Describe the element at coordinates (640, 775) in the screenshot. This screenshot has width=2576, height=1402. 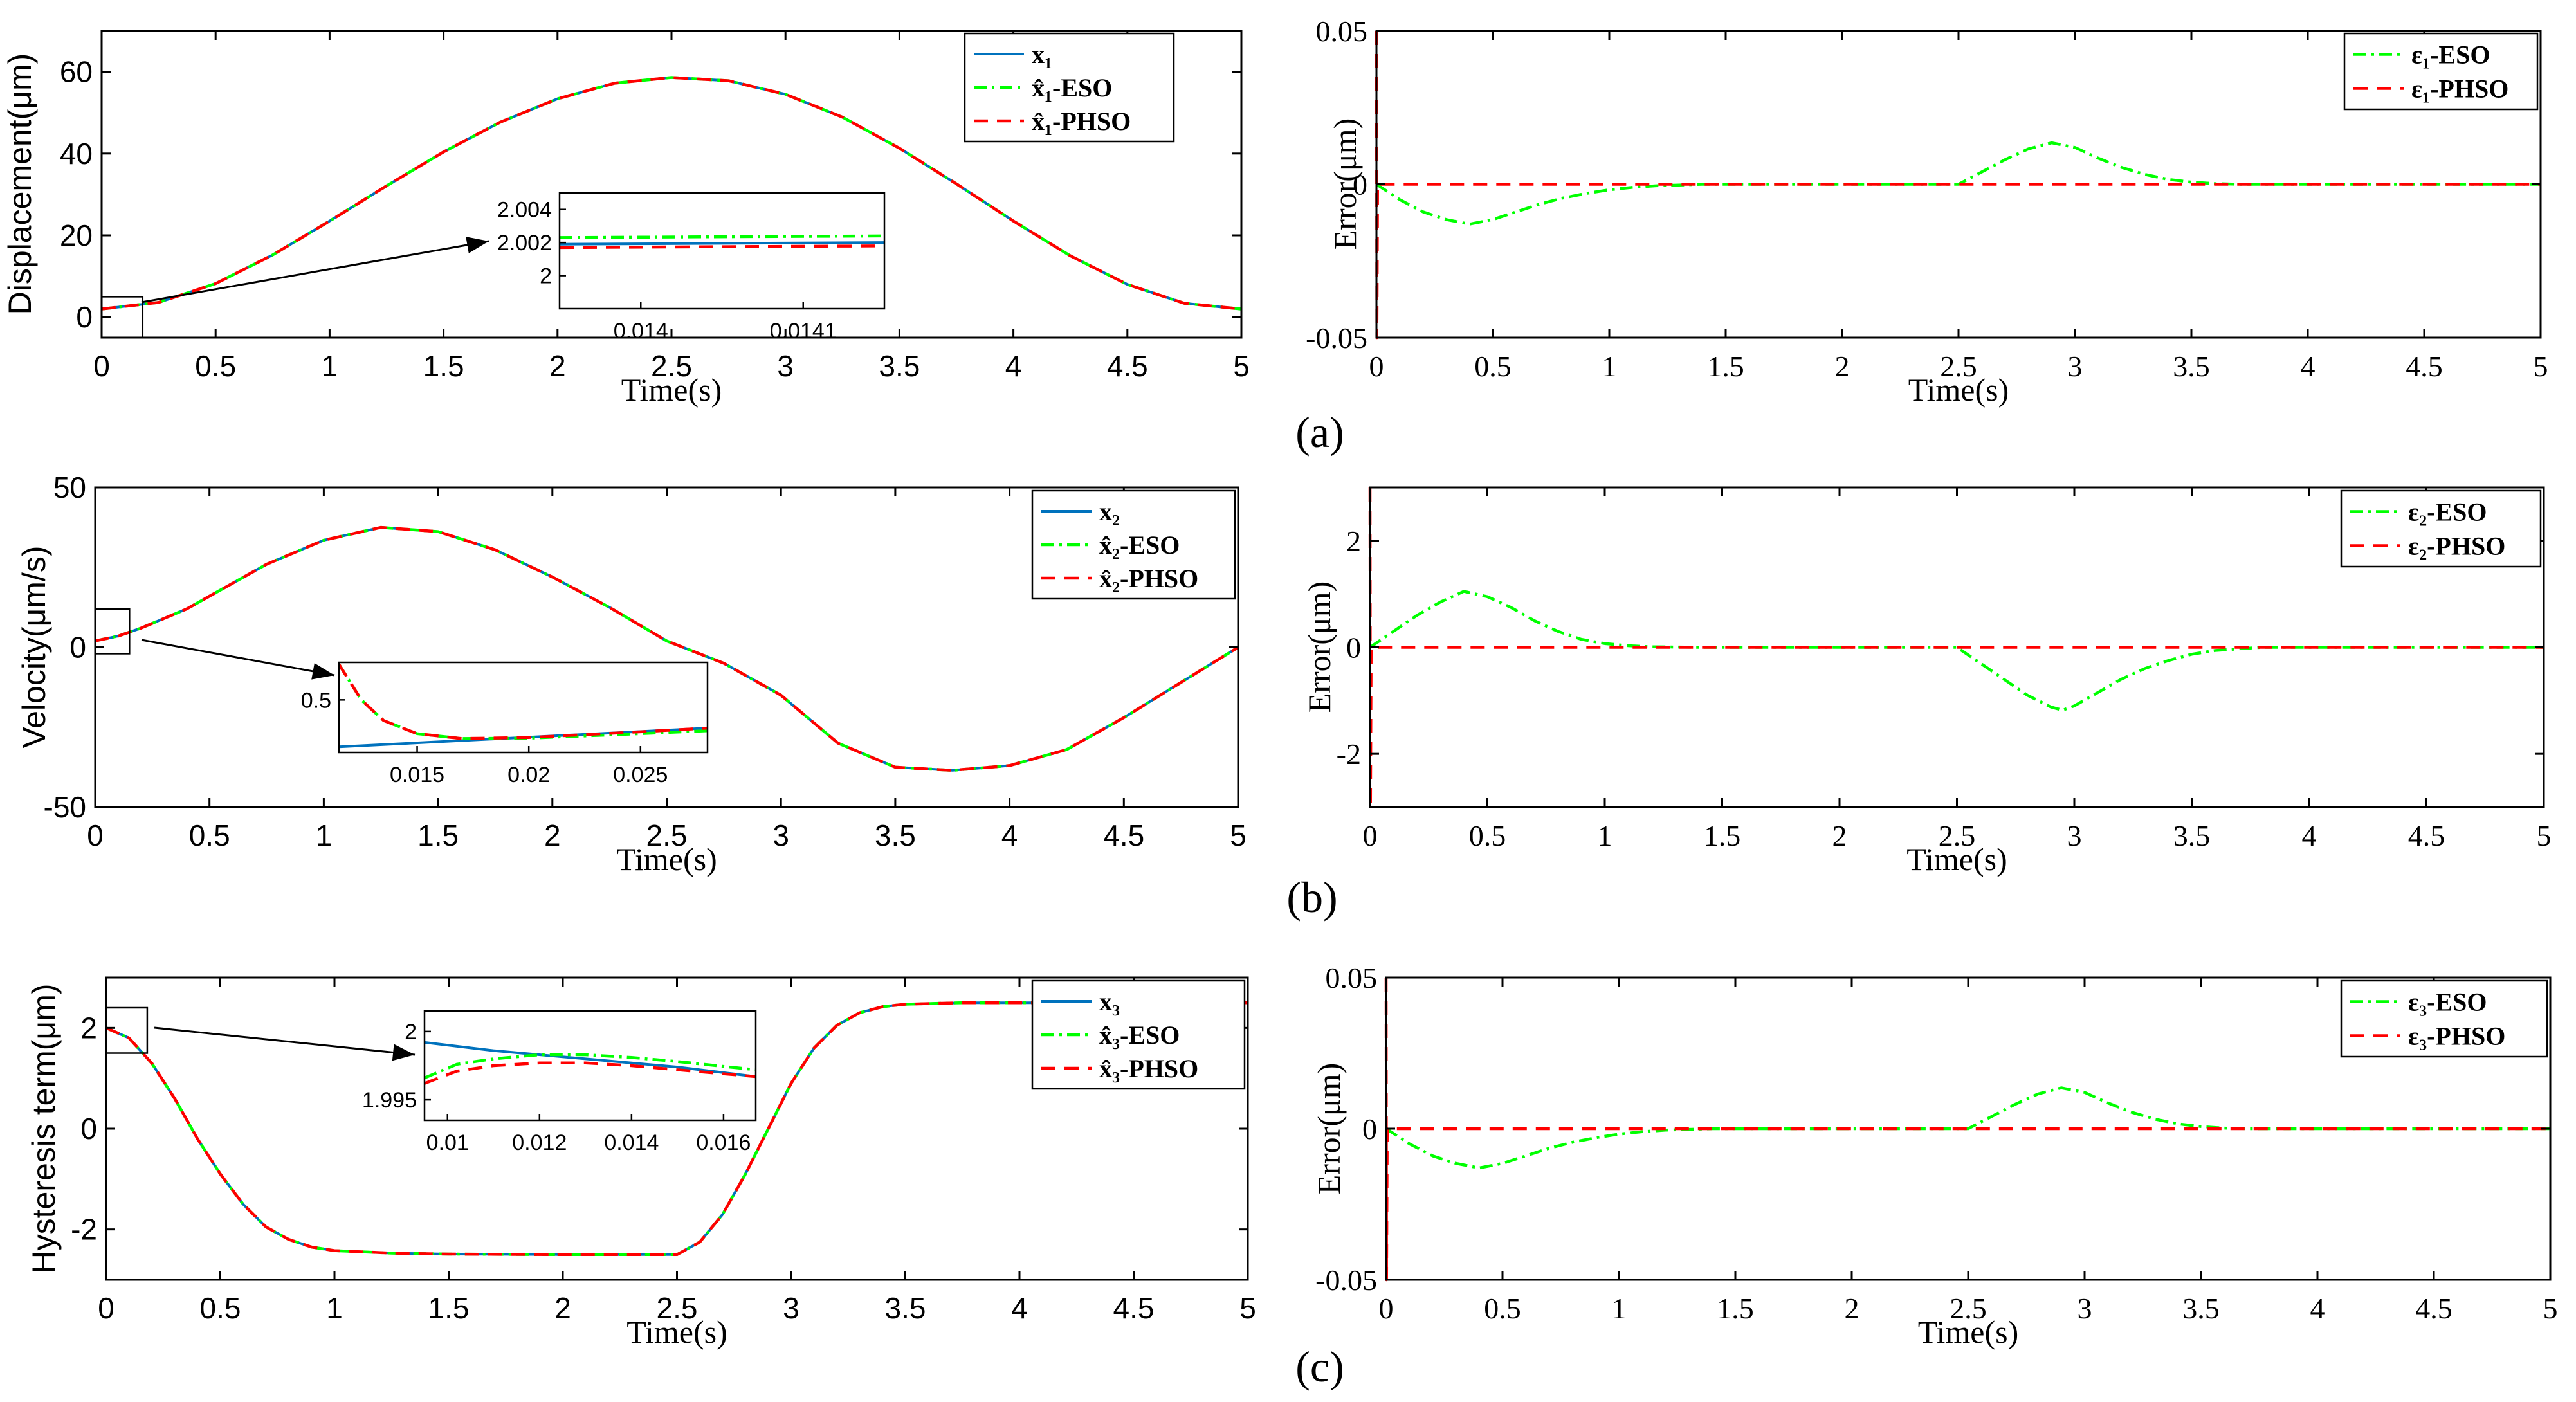
I see `inset-x-tick-label: 0.025` at that location.